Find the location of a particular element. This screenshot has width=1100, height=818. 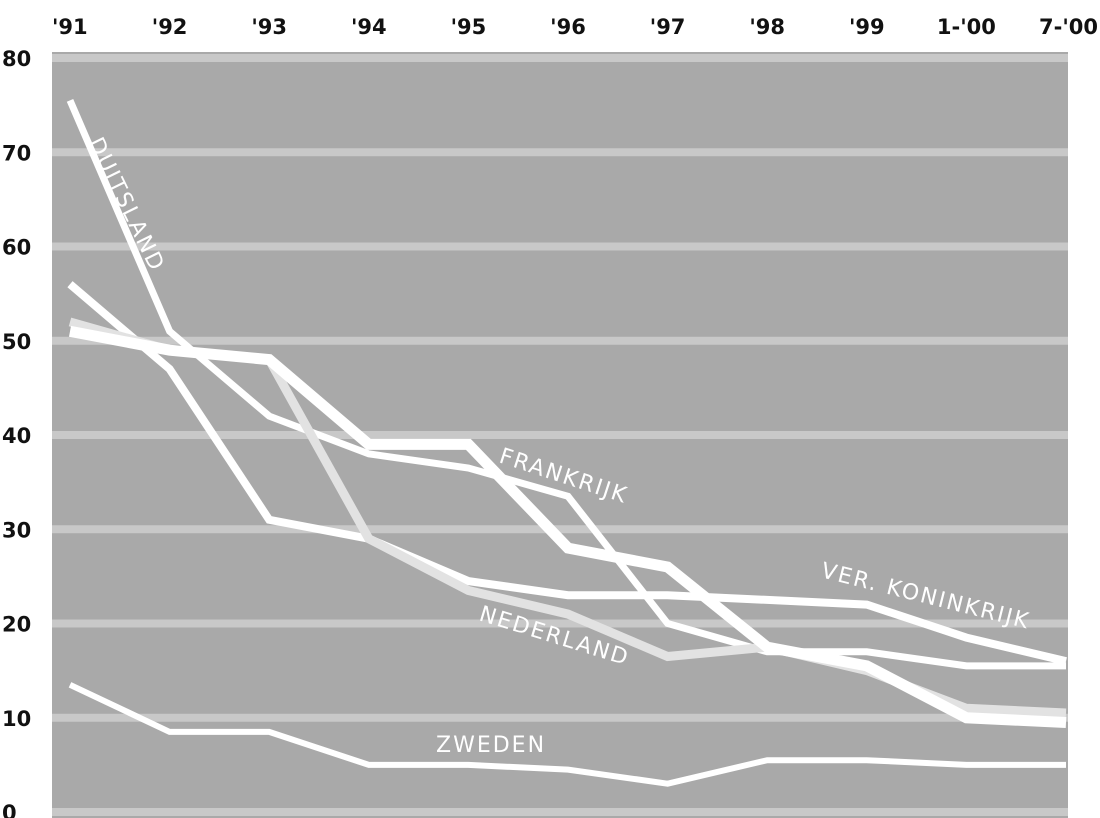

y-tick-label: 10 is located at coordinates (16, 719).